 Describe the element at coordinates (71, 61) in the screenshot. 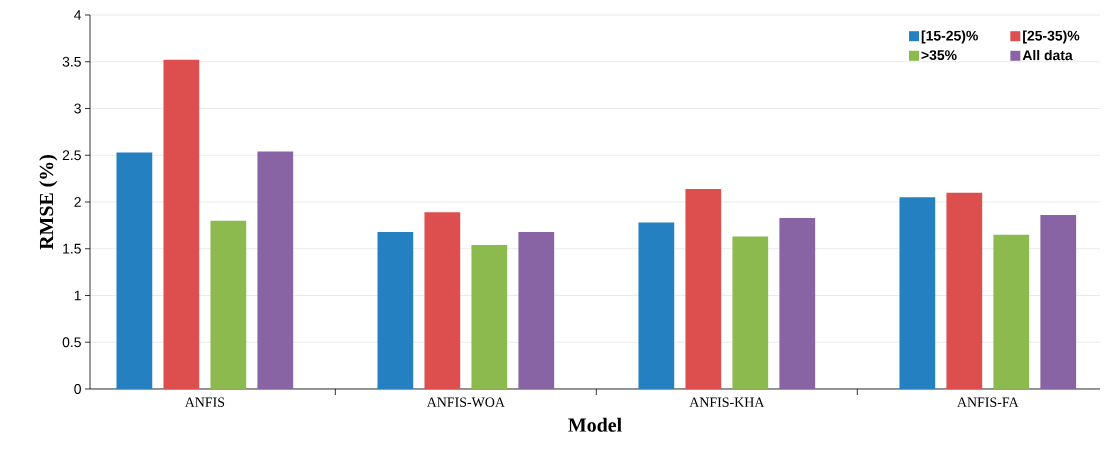

I see `y-tick-label: 3.5` at that location.